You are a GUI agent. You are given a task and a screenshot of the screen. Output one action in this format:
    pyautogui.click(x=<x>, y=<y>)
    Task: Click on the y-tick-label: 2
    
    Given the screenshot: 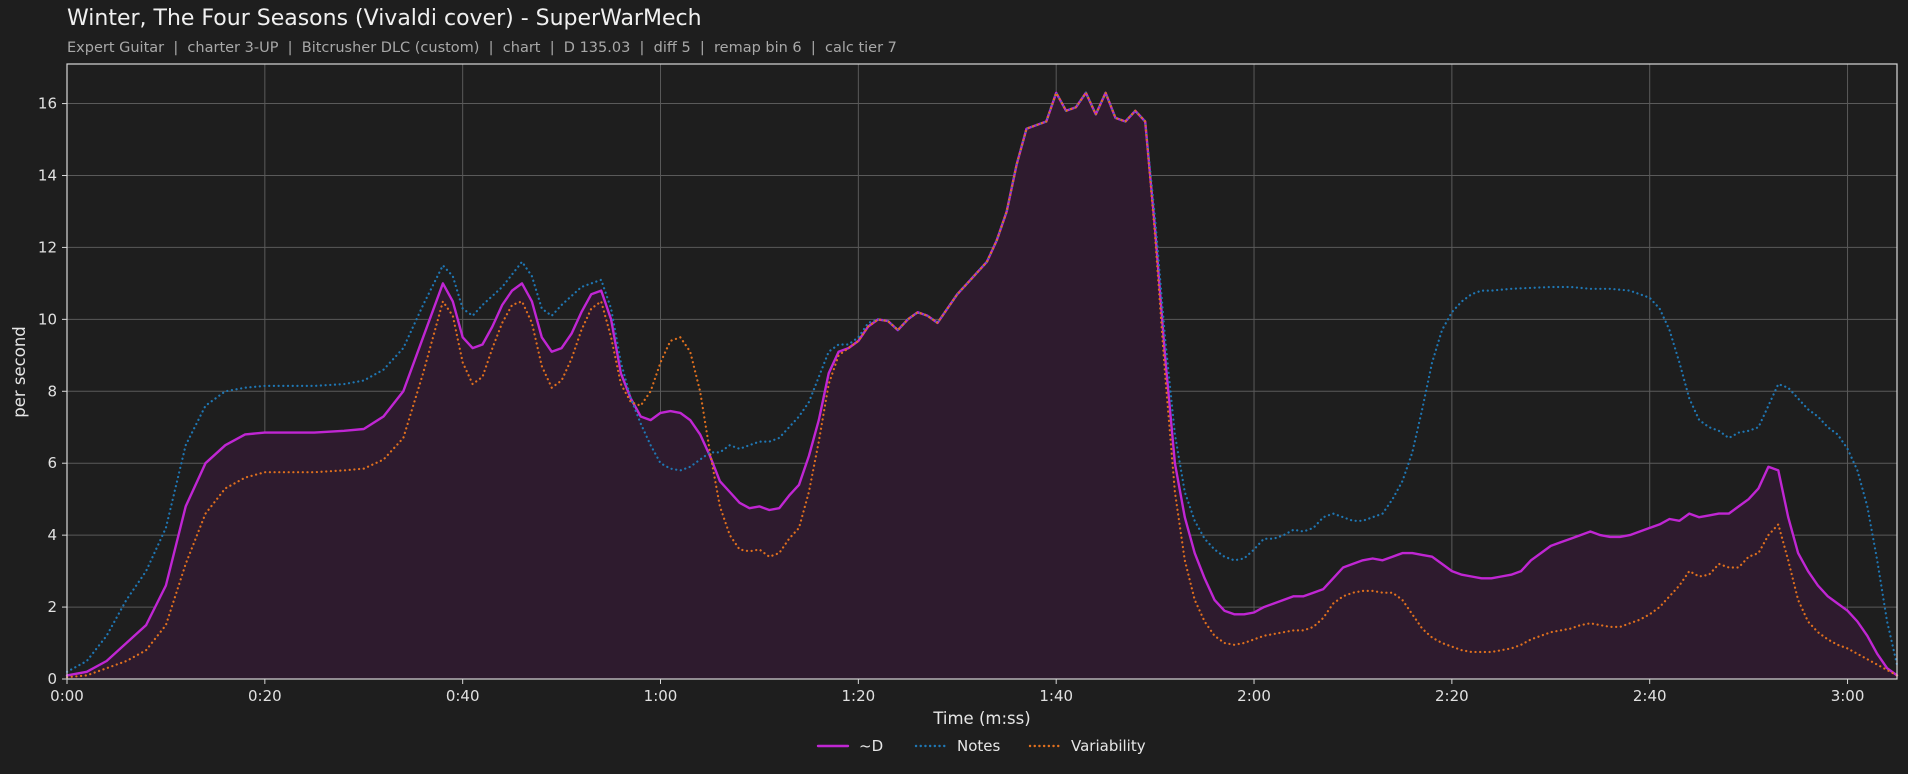 What is the action you would take?
    pyautogui.click(x=52, y=607)
    